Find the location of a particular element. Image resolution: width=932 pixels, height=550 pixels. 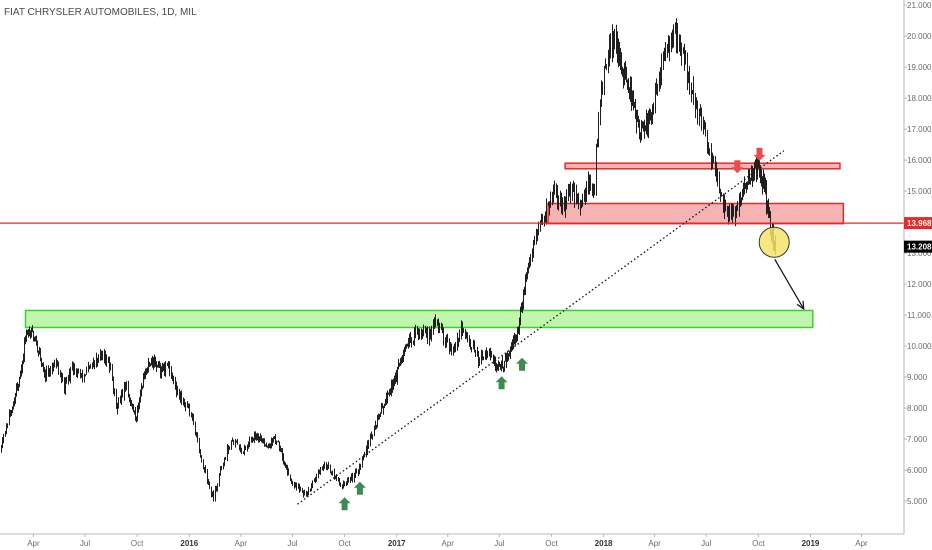

y-tick-label: 15.000 is located at coordinates (919, 191).